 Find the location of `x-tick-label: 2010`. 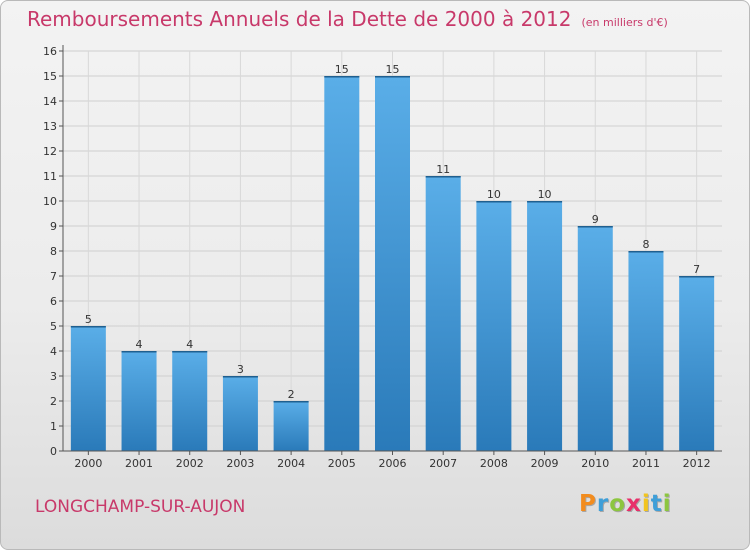

x-tick-label: 2010 is located at coordinates (595, 463).